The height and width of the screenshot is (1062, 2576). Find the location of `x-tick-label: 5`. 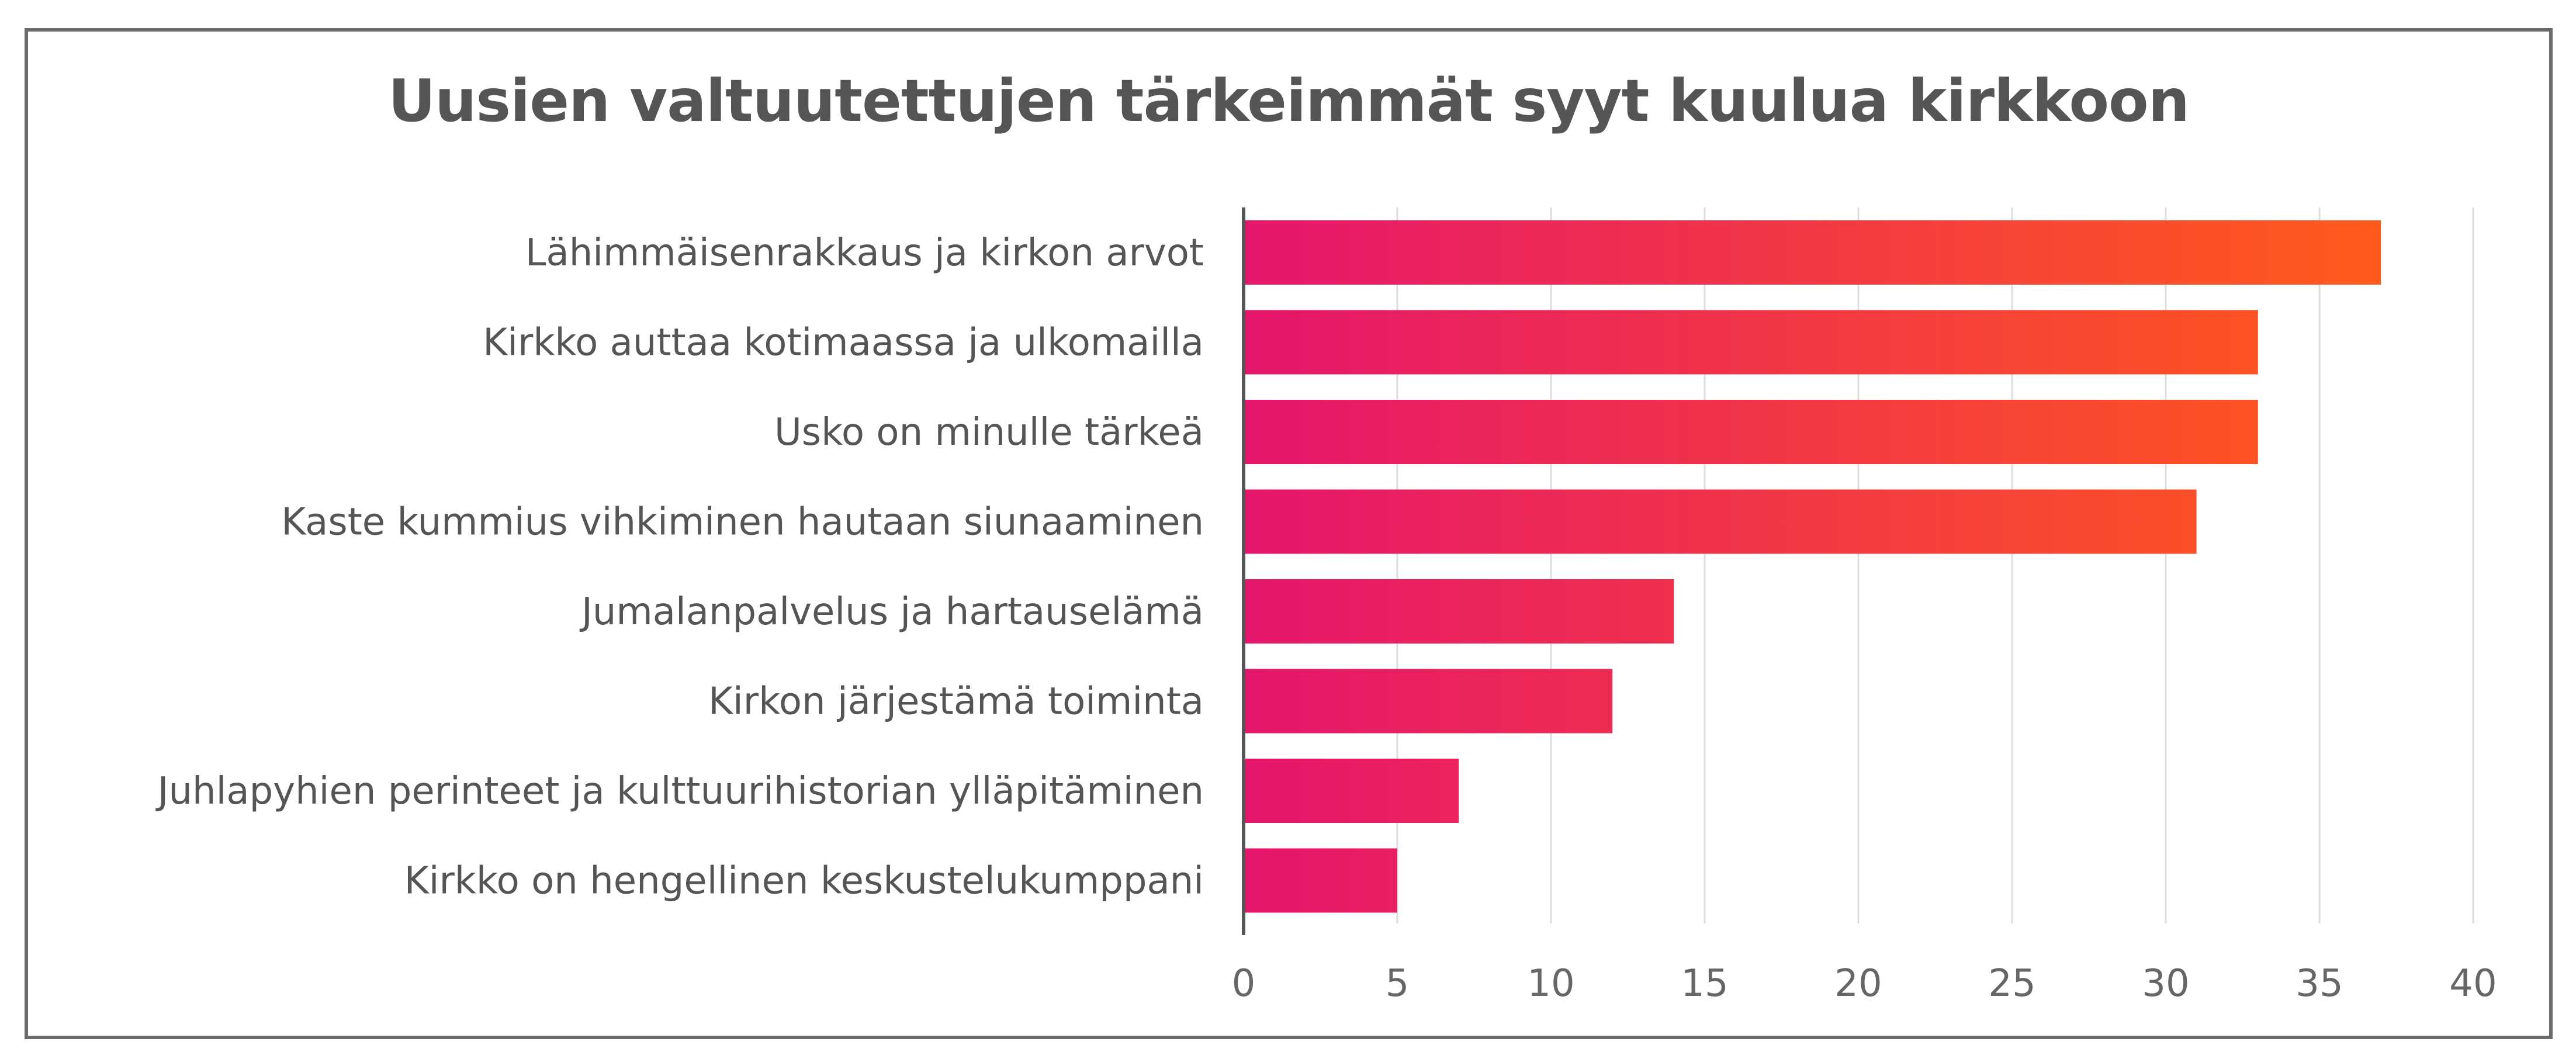

x-tick-label: 5 is located at coordinates (1398, 983).